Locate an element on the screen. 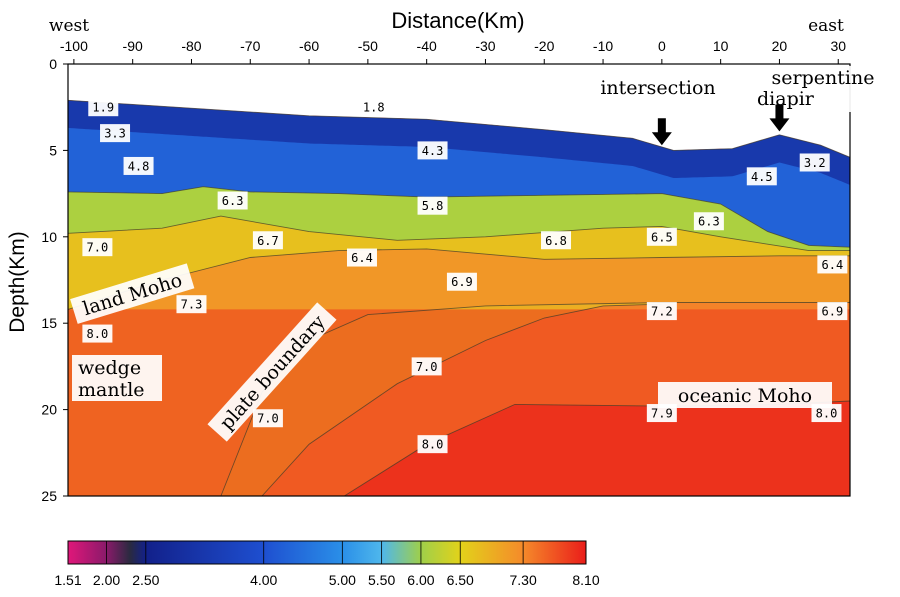 This screenshot has height=597, width=900. wedge-label: wedge is located at coordinates (109, 368).